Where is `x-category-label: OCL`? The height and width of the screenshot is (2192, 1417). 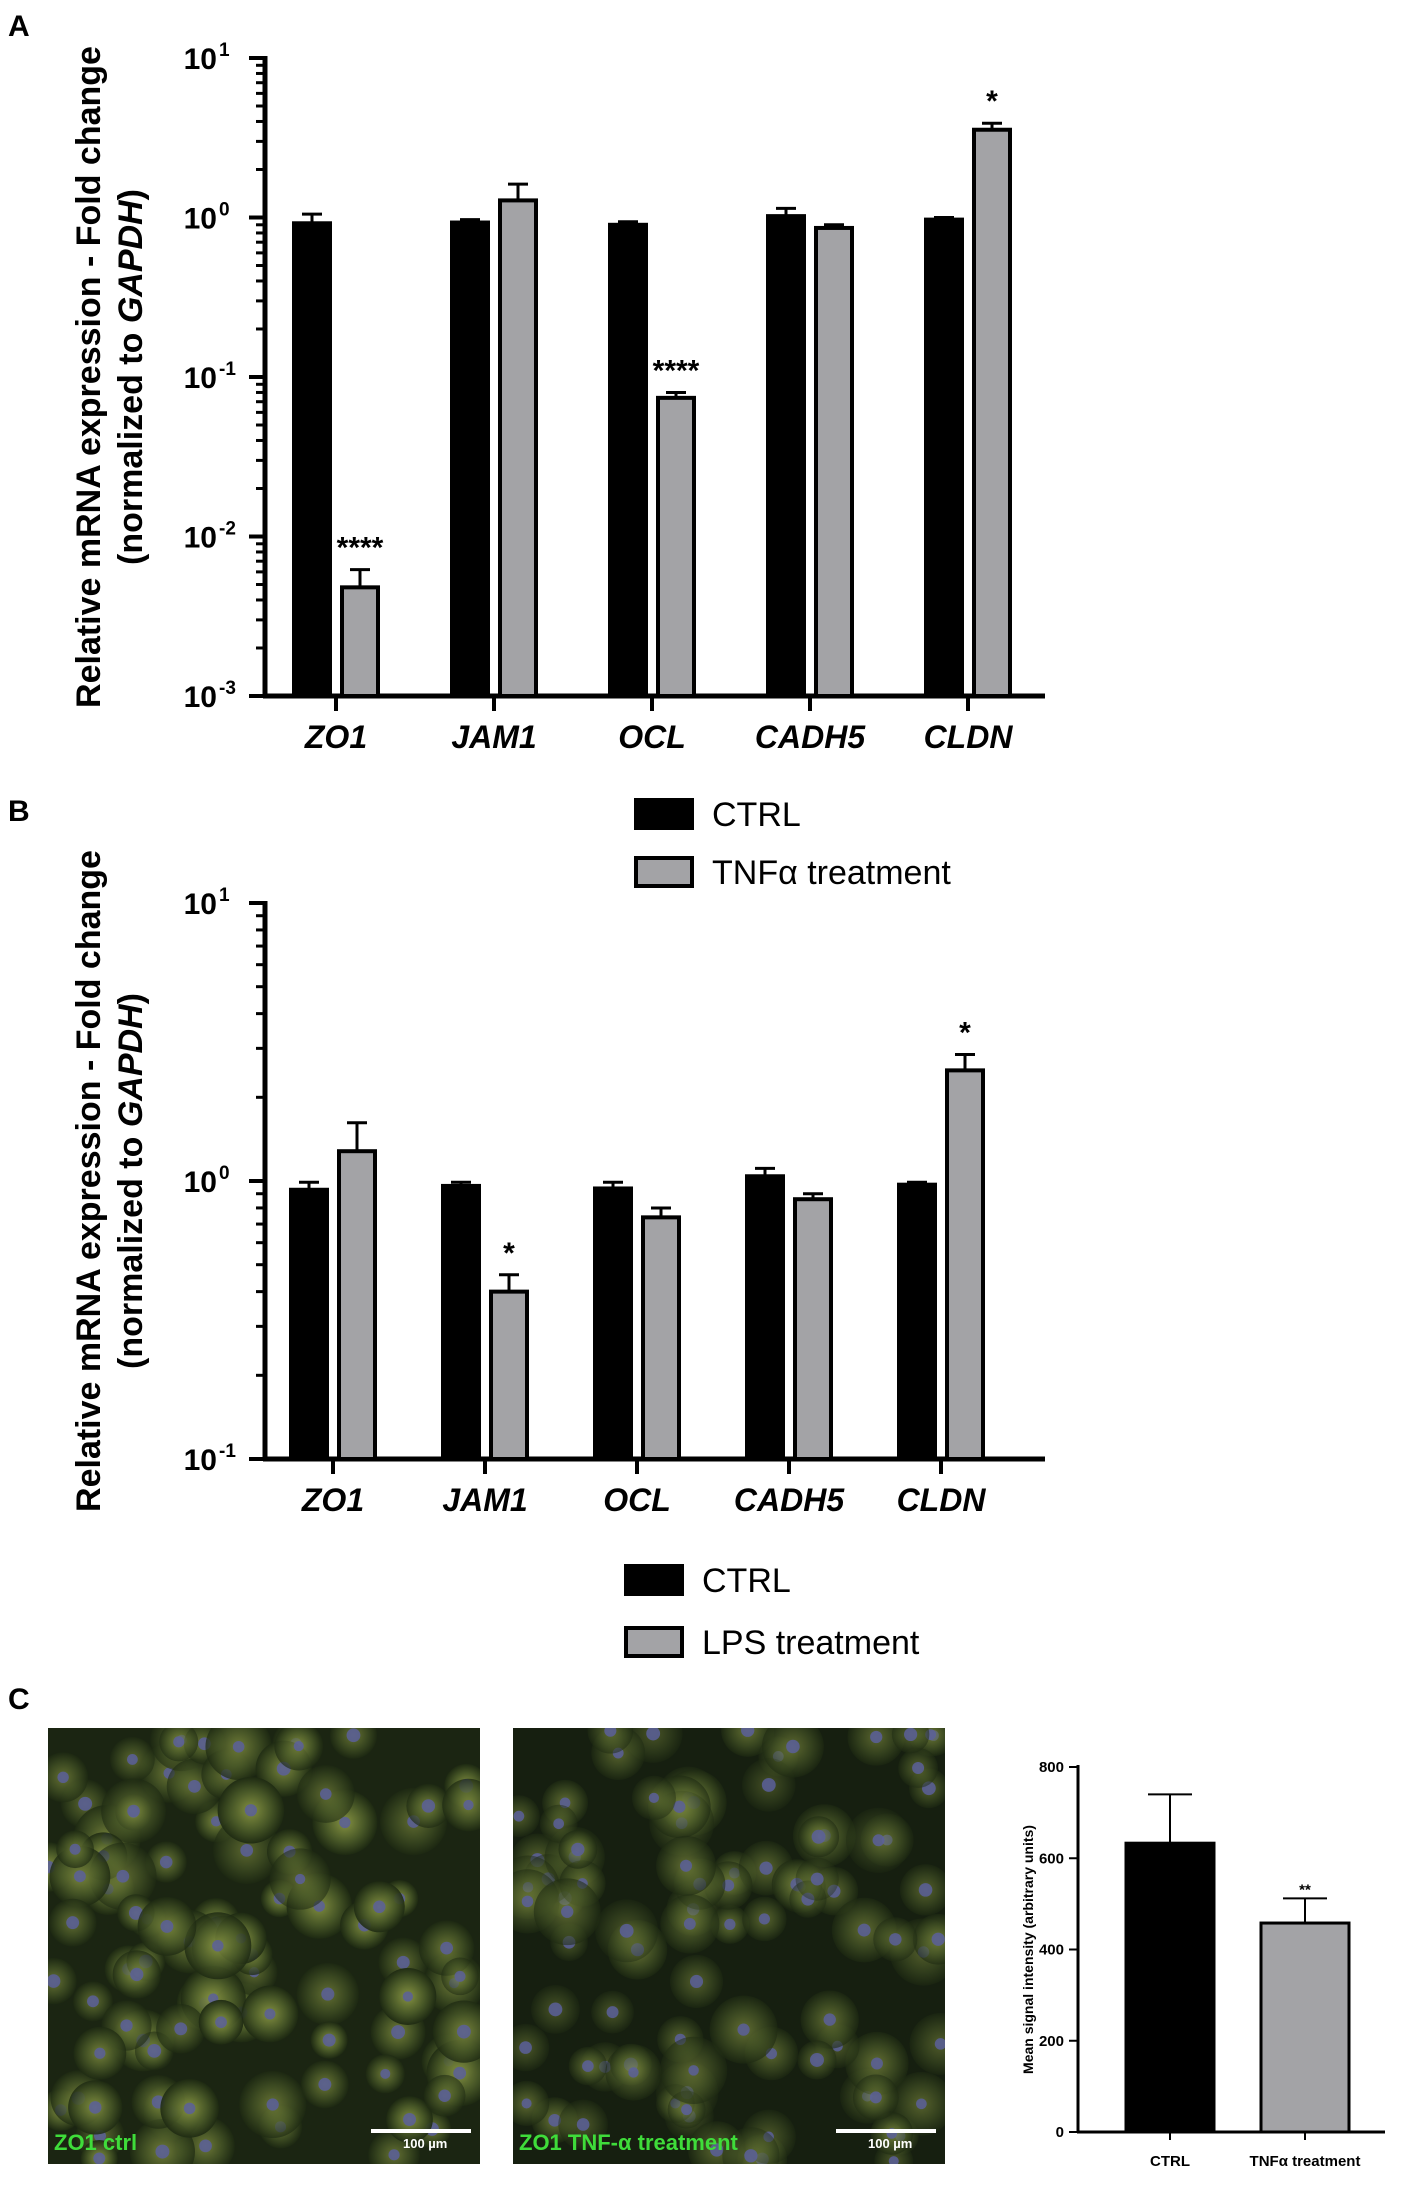
x-category-label: OCL is located at coordinates (652, 737).